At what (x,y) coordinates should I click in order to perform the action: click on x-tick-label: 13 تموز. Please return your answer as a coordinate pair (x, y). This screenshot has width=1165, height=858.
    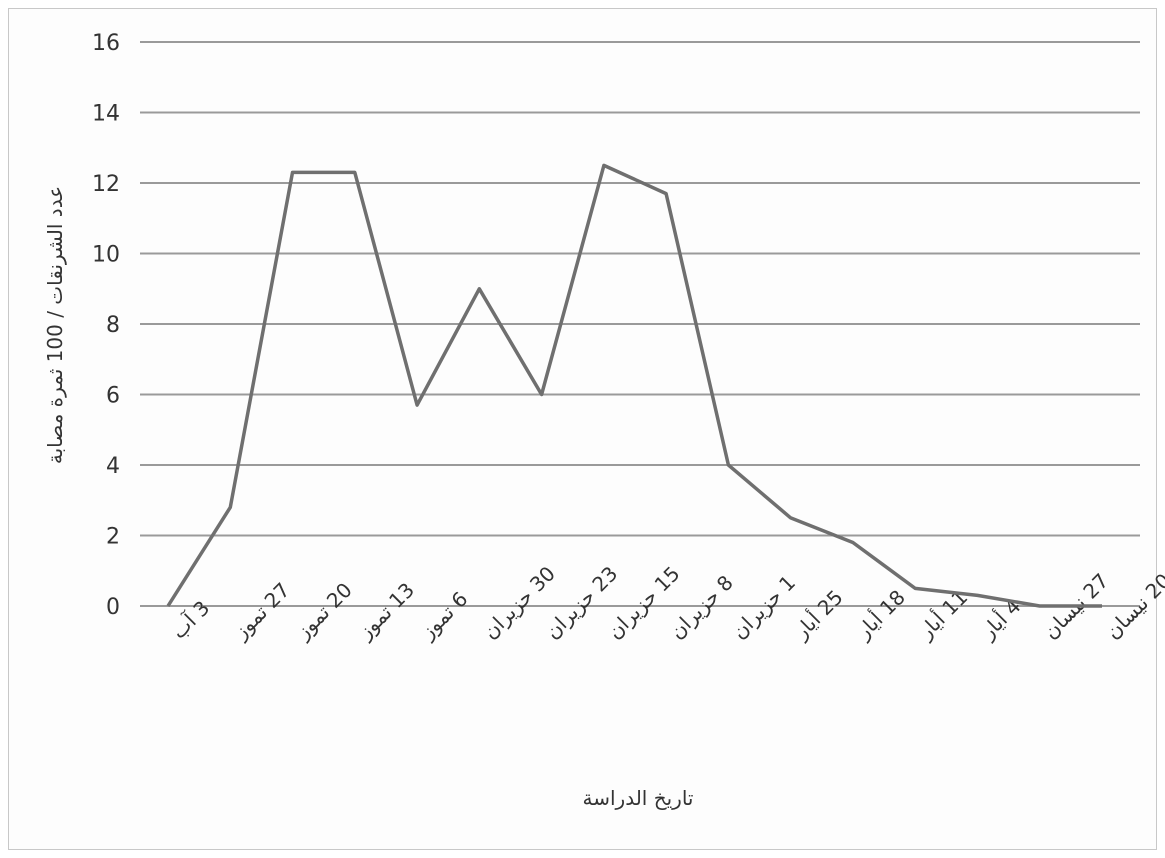
    Looking at the image, I should click on (386, 611).